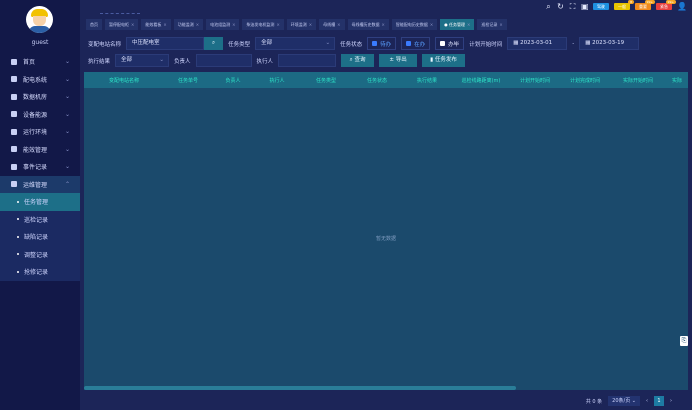  What do you see at coordinates (14, 61) in the screenshot?
I see `monitor-icon` at bounding box center [14, 61].